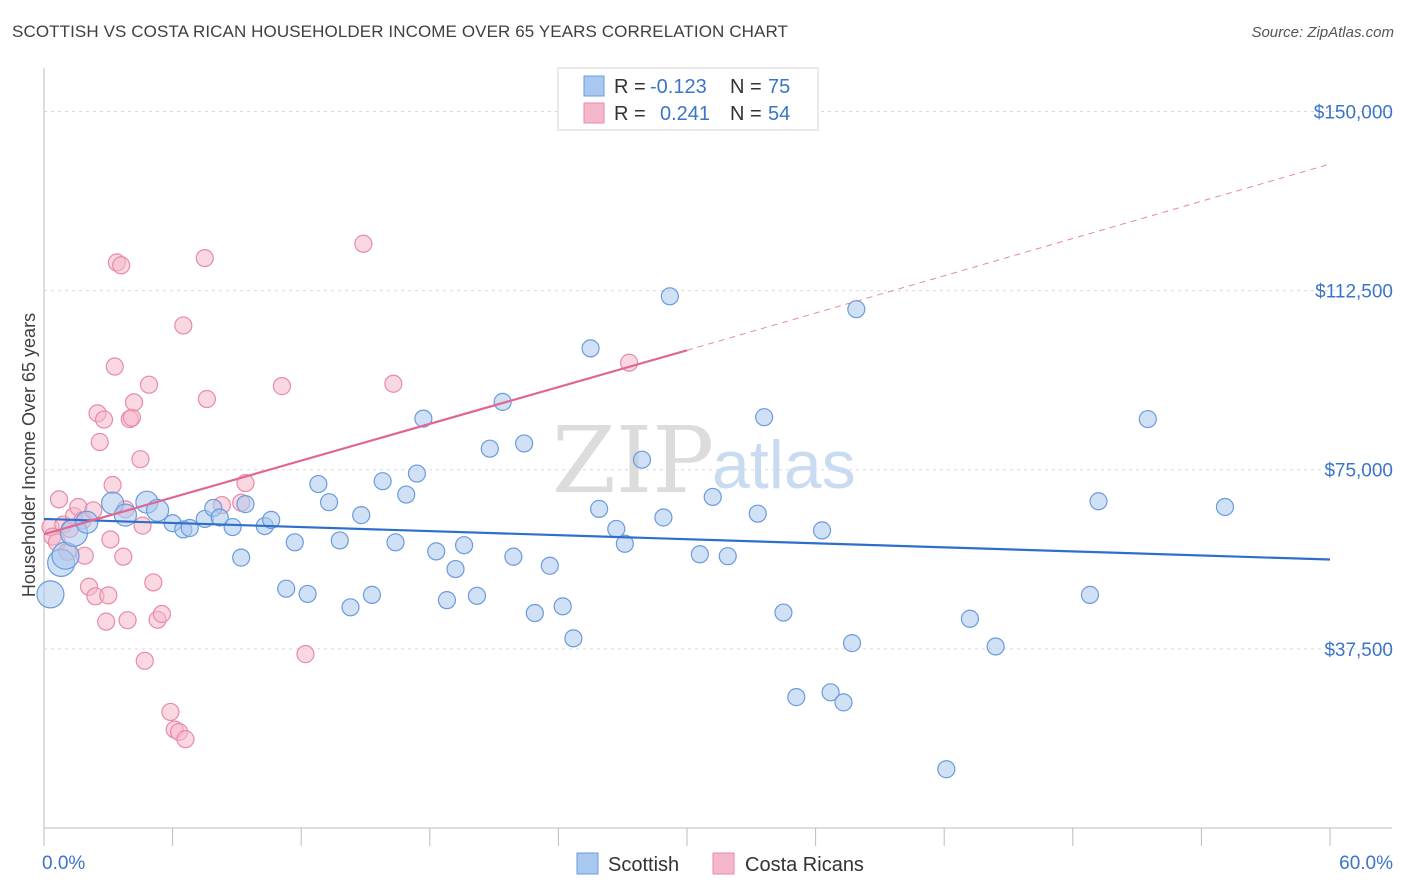 The width and height of the screenshot is (1406, 892). I want to click on legend-swatch-scottish, so click(594, 86).